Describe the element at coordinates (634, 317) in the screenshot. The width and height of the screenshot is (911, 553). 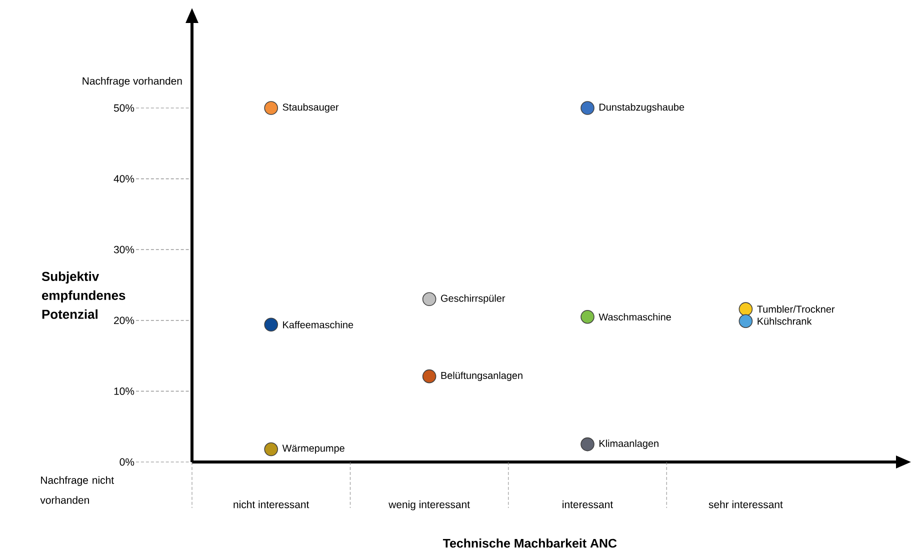
I see `series-label: Waschmaschine` at that location.